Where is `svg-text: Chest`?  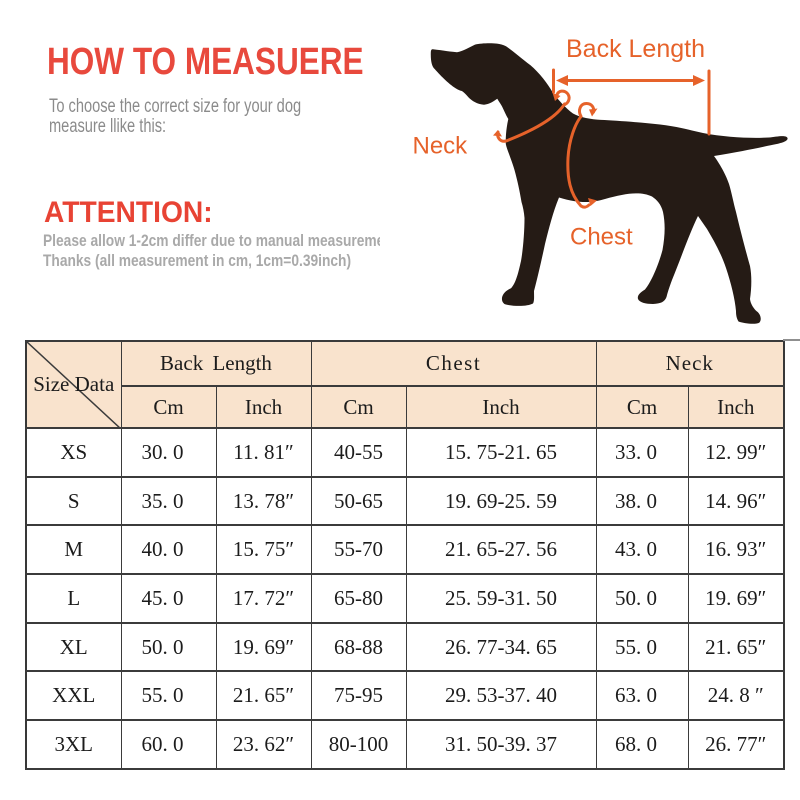 svg-text: Chest is located at coordinates (601, 237).